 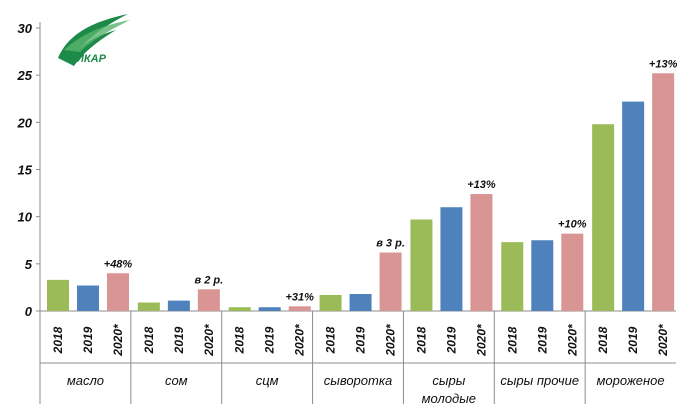 What do you see at coordinates (572, 225) in the screenshot?
I see `data-annotation: +10%` at bounding box center [572, 225].